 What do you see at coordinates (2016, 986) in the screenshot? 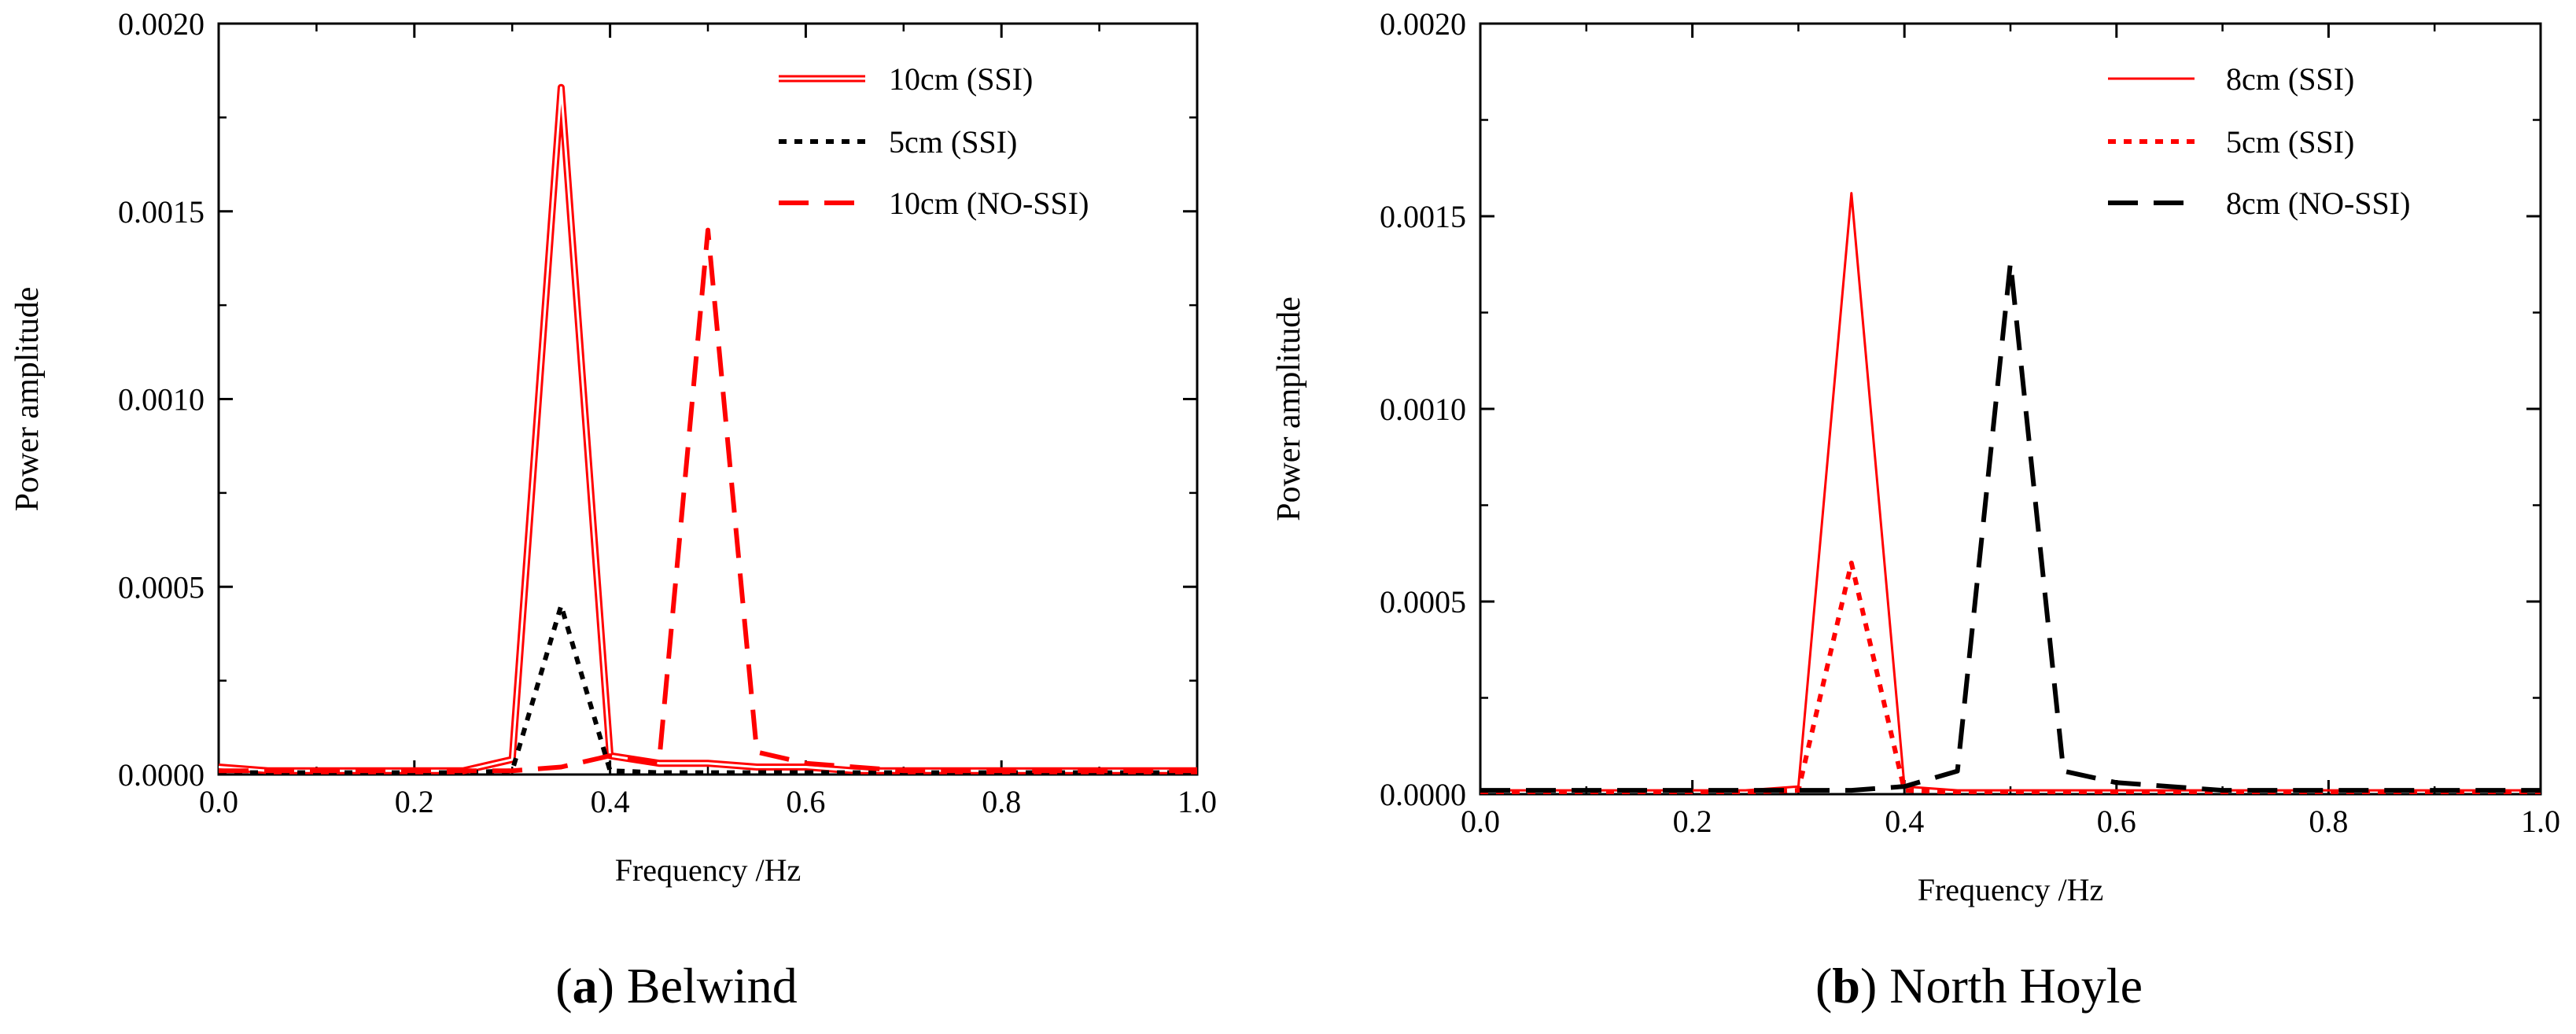
I see `caption-title: North Hoyle` at bounding box center [2016, 986].